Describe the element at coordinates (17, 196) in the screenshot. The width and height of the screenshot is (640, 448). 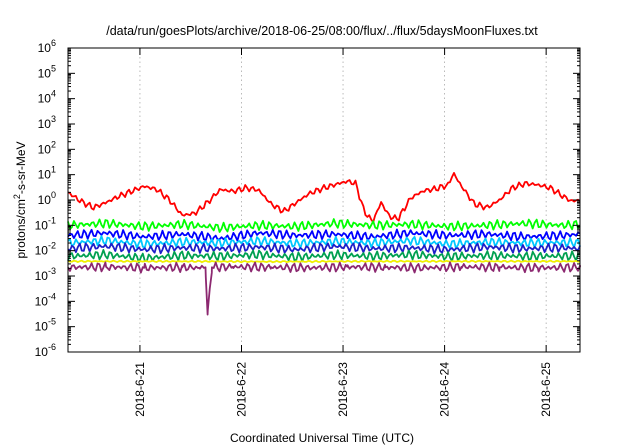
I see `y-axis-title-superscript: 2` at that location.